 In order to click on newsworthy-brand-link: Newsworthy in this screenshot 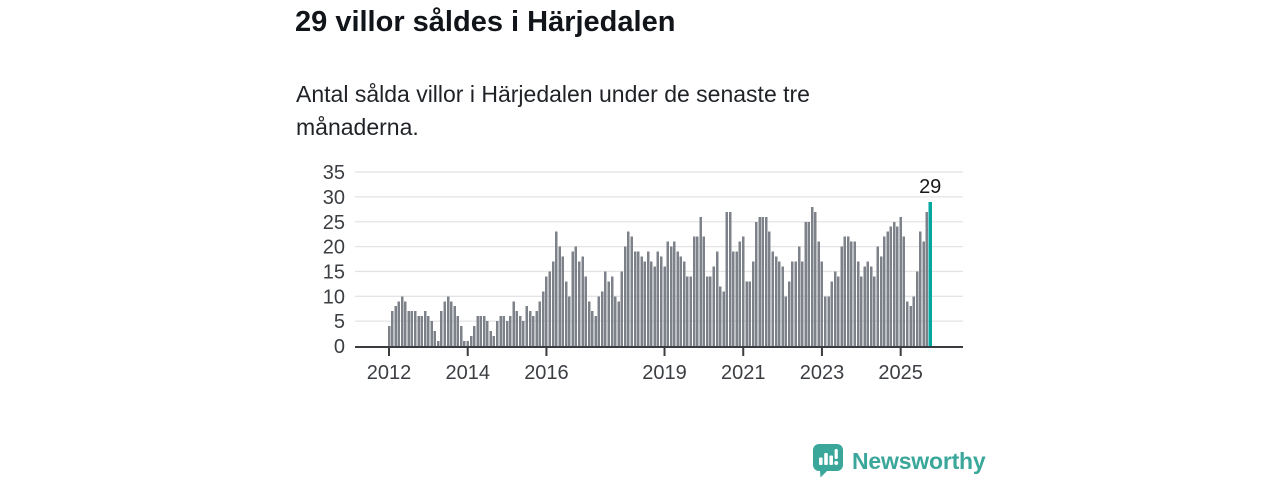, I will do `click(899, 461)`.